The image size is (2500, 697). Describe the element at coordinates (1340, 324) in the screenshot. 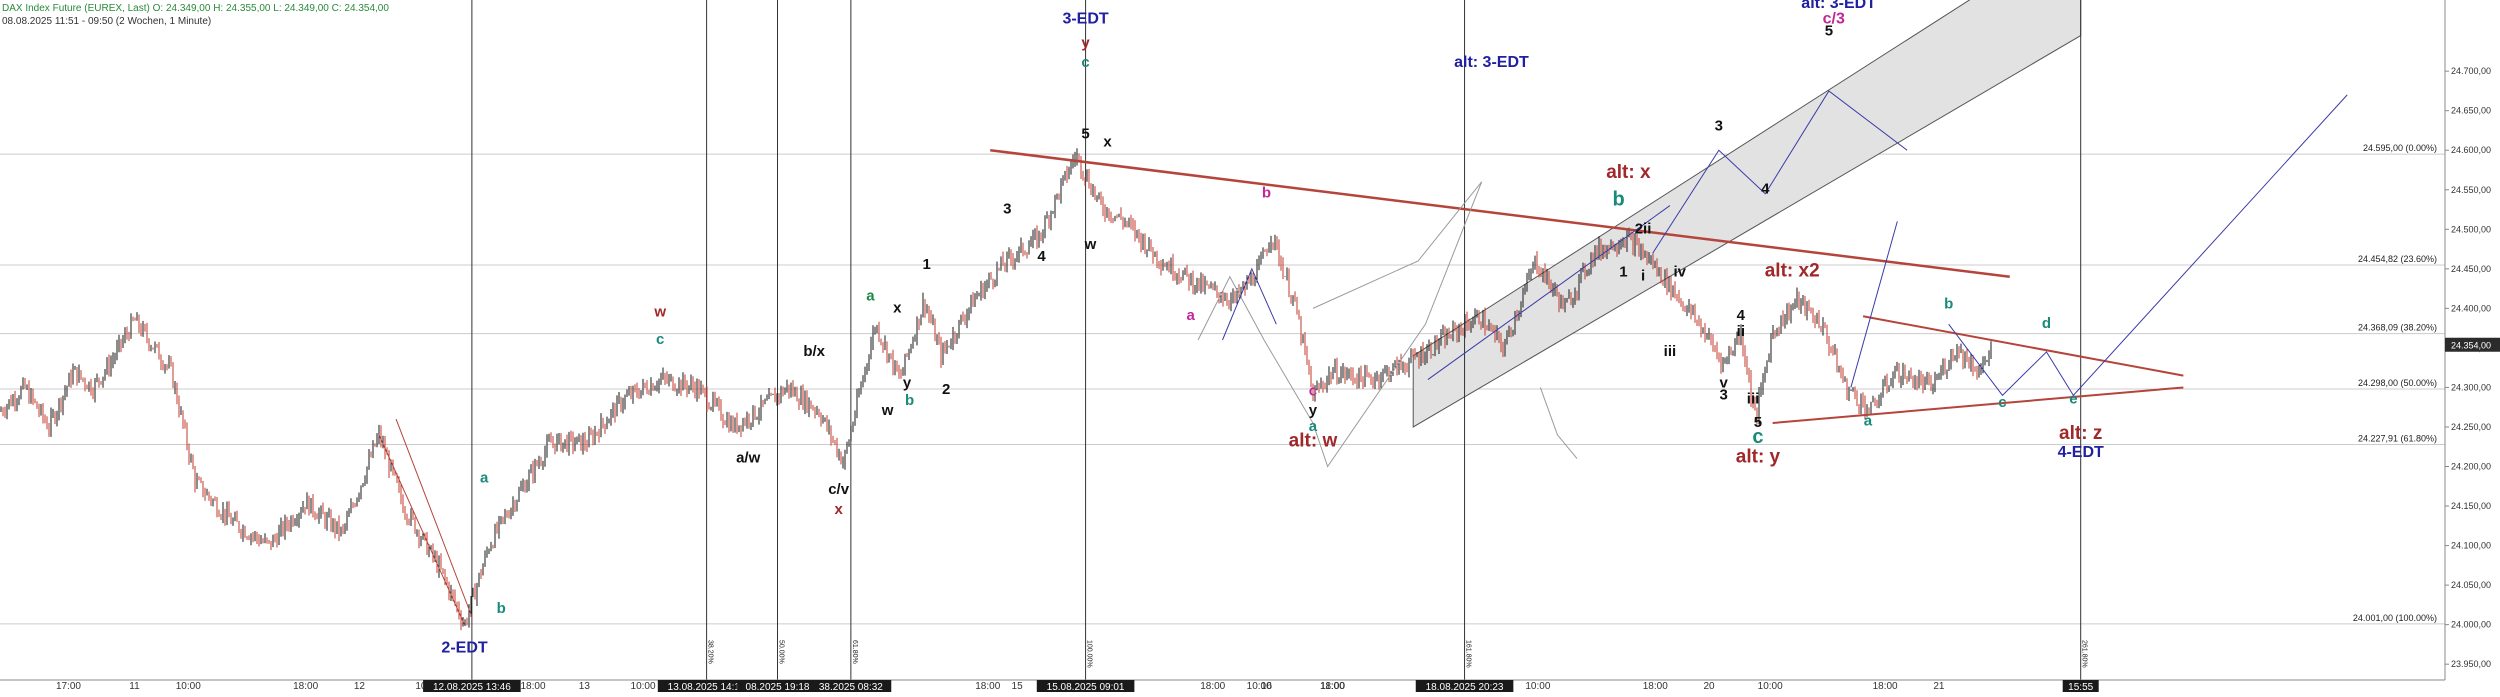

I see `alt-projection-gray` at that location.